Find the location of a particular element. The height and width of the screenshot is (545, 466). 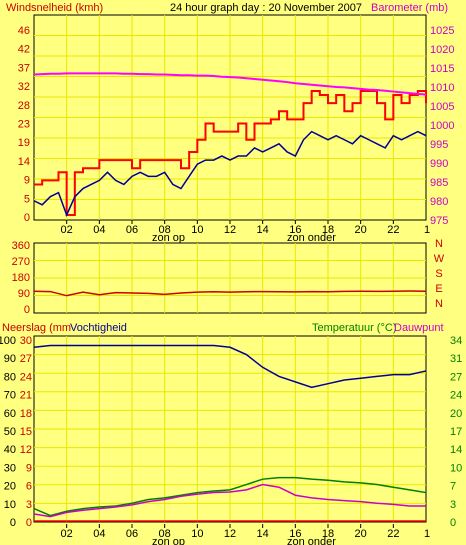

direction-tick-label: 180 is located at coordinates (21, 278).